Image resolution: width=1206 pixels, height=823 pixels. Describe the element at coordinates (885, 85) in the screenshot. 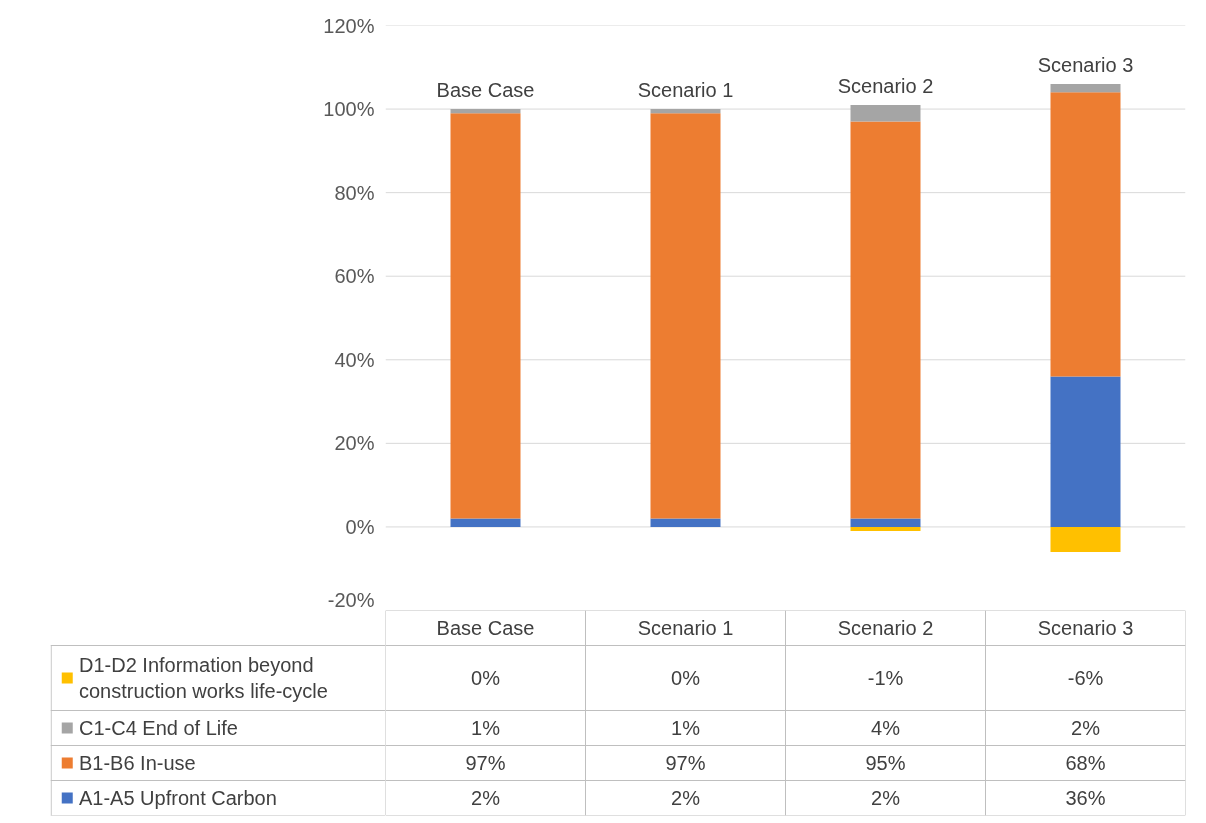

I see `annotation: Scenario 2` at that location.